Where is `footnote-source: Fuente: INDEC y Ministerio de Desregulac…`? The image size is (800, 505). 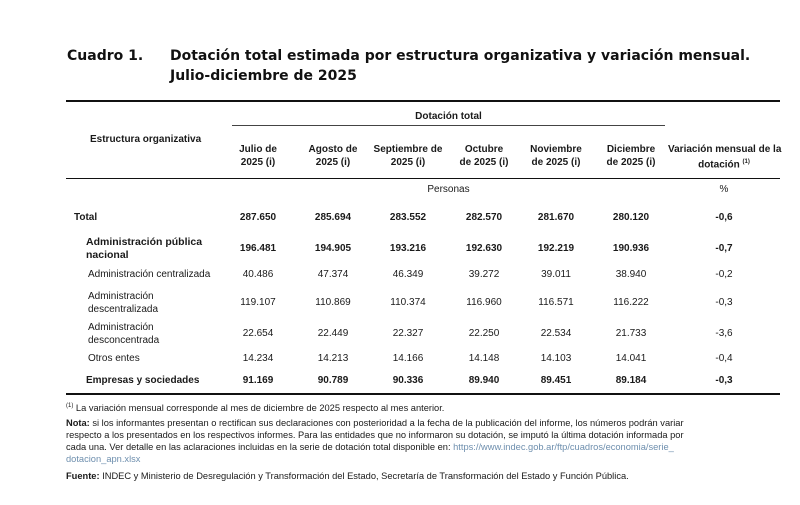
footnote-source: Fuente: INDEC y Ministerio de Desregulac… is located at coordinates (347, 476).